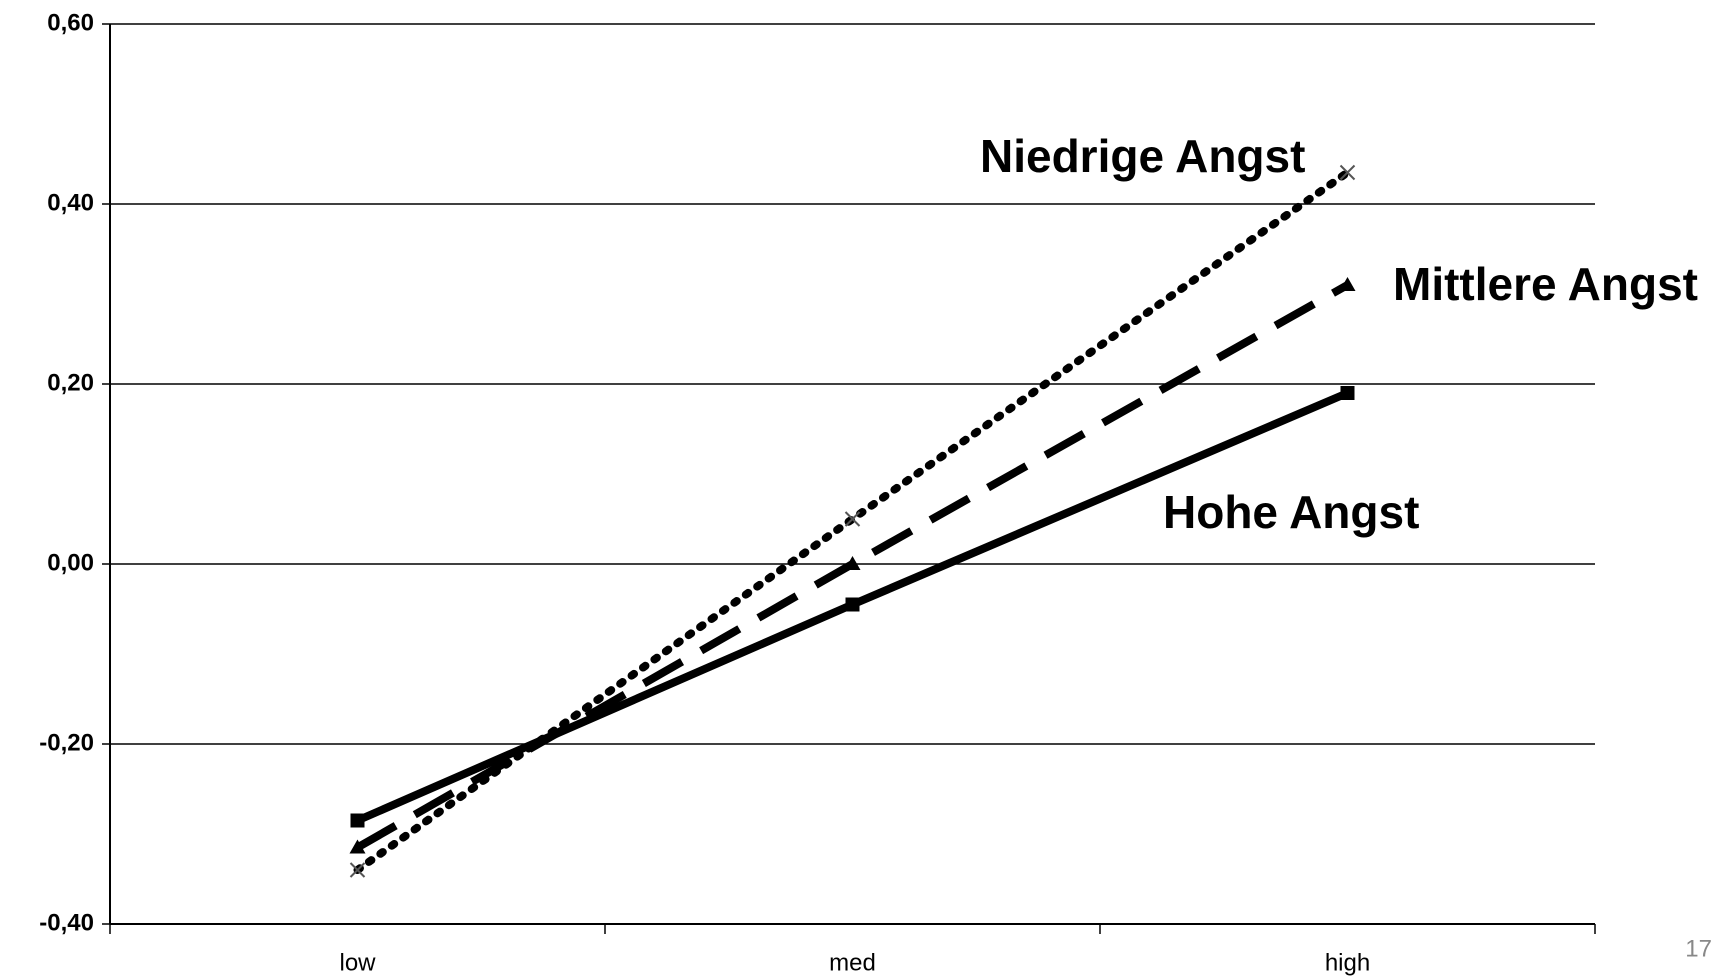  Describe the element at coordinates (70, 202) in the screenshot. I see `y-tick-label: 0,40` at that location.